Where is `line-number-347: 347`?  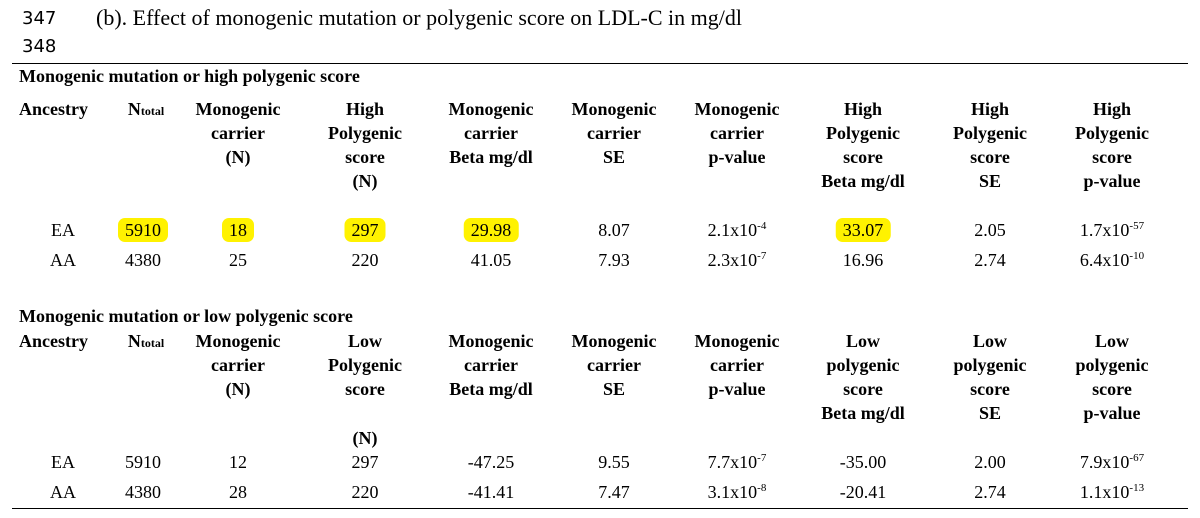 line-number-347: 347 is located at coordinates (39, 18).